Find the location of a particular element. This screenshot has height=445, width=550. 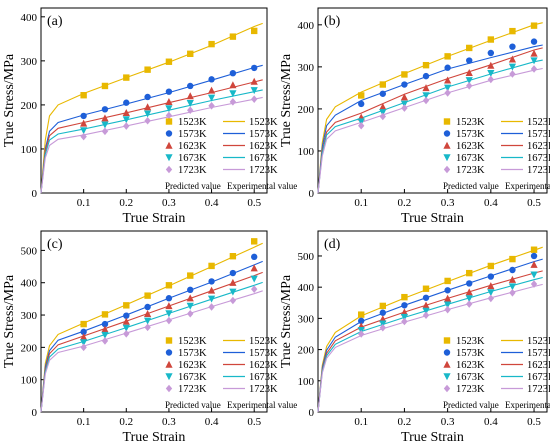

legend-caption-experimental: Experimental value is located at coordinates (262, 186).